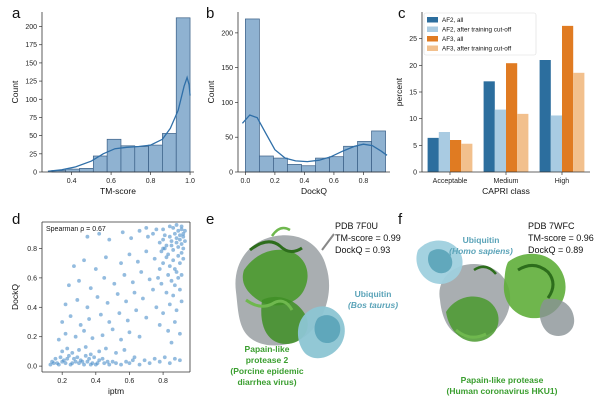 The image size is (600, 400). I want to click on structure-e-protease-line-3: (Porcine epidemic, so click(266, 371).